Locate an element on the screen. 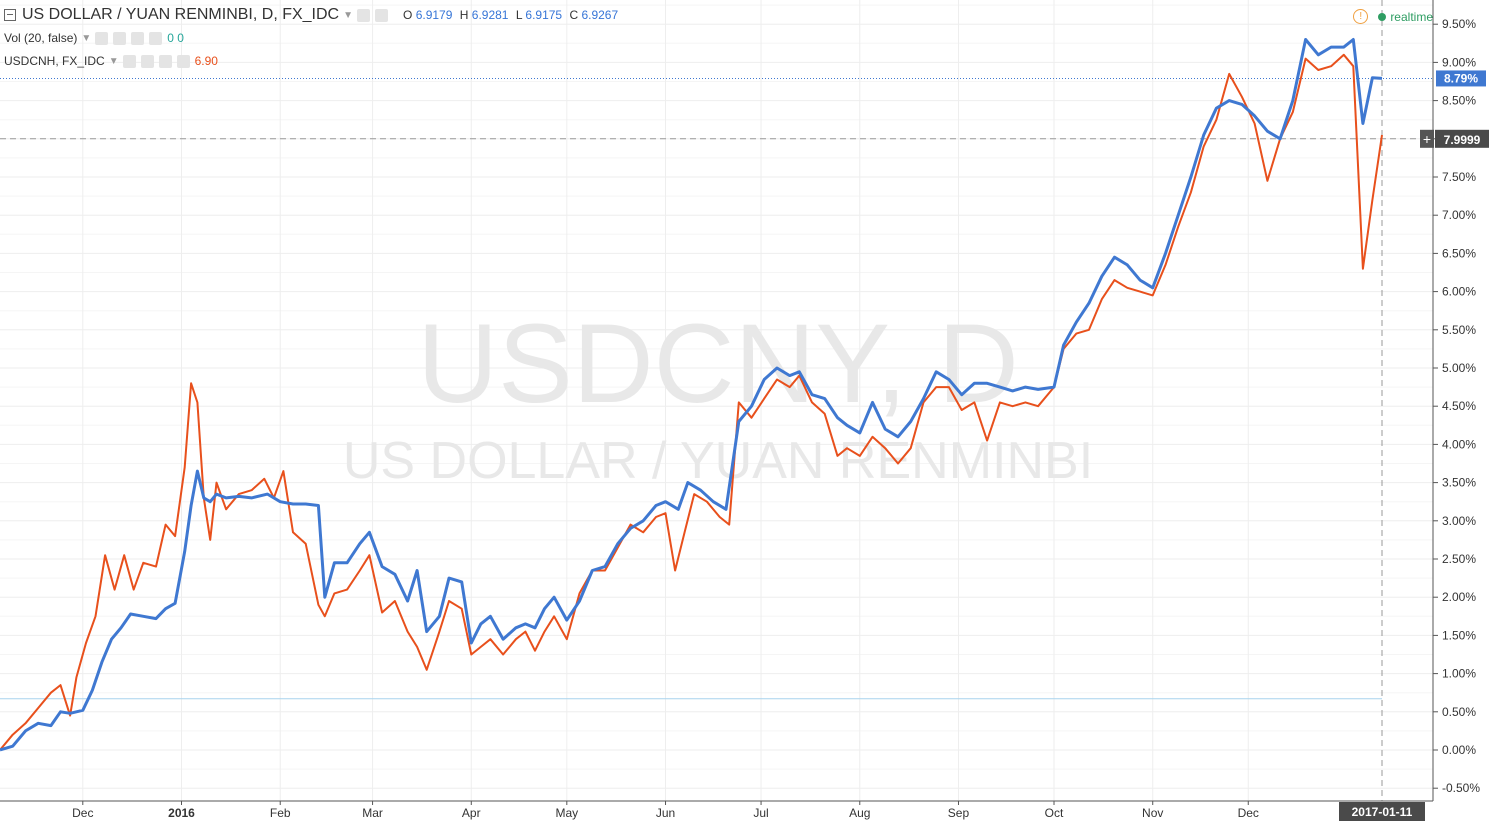 Image resolution: width=1491 pixels, height=821 pixels. crosshair-plus-icon: + is located at coordinates (1427, 139).